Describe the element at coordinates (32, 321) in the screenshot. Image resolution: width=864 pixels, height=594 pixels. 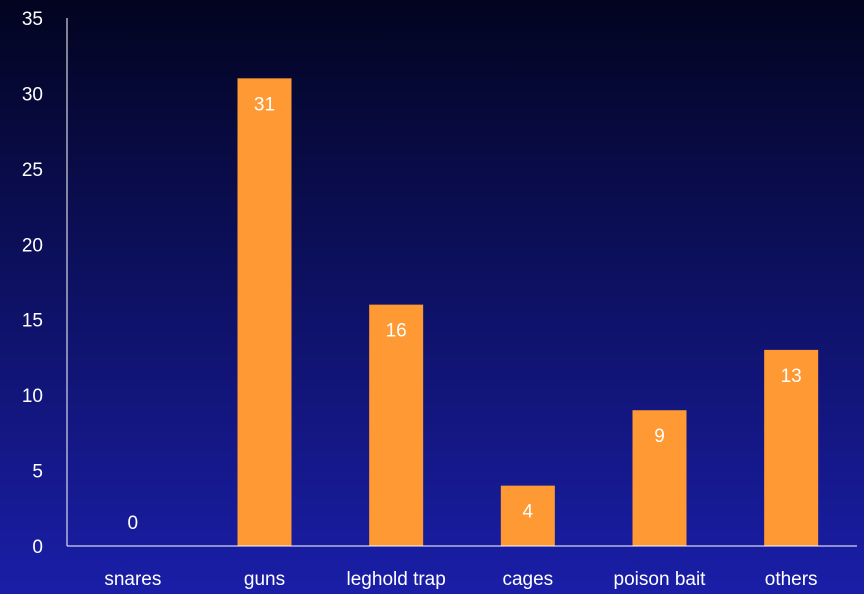
I see `y-tick-label: 15` at that location.